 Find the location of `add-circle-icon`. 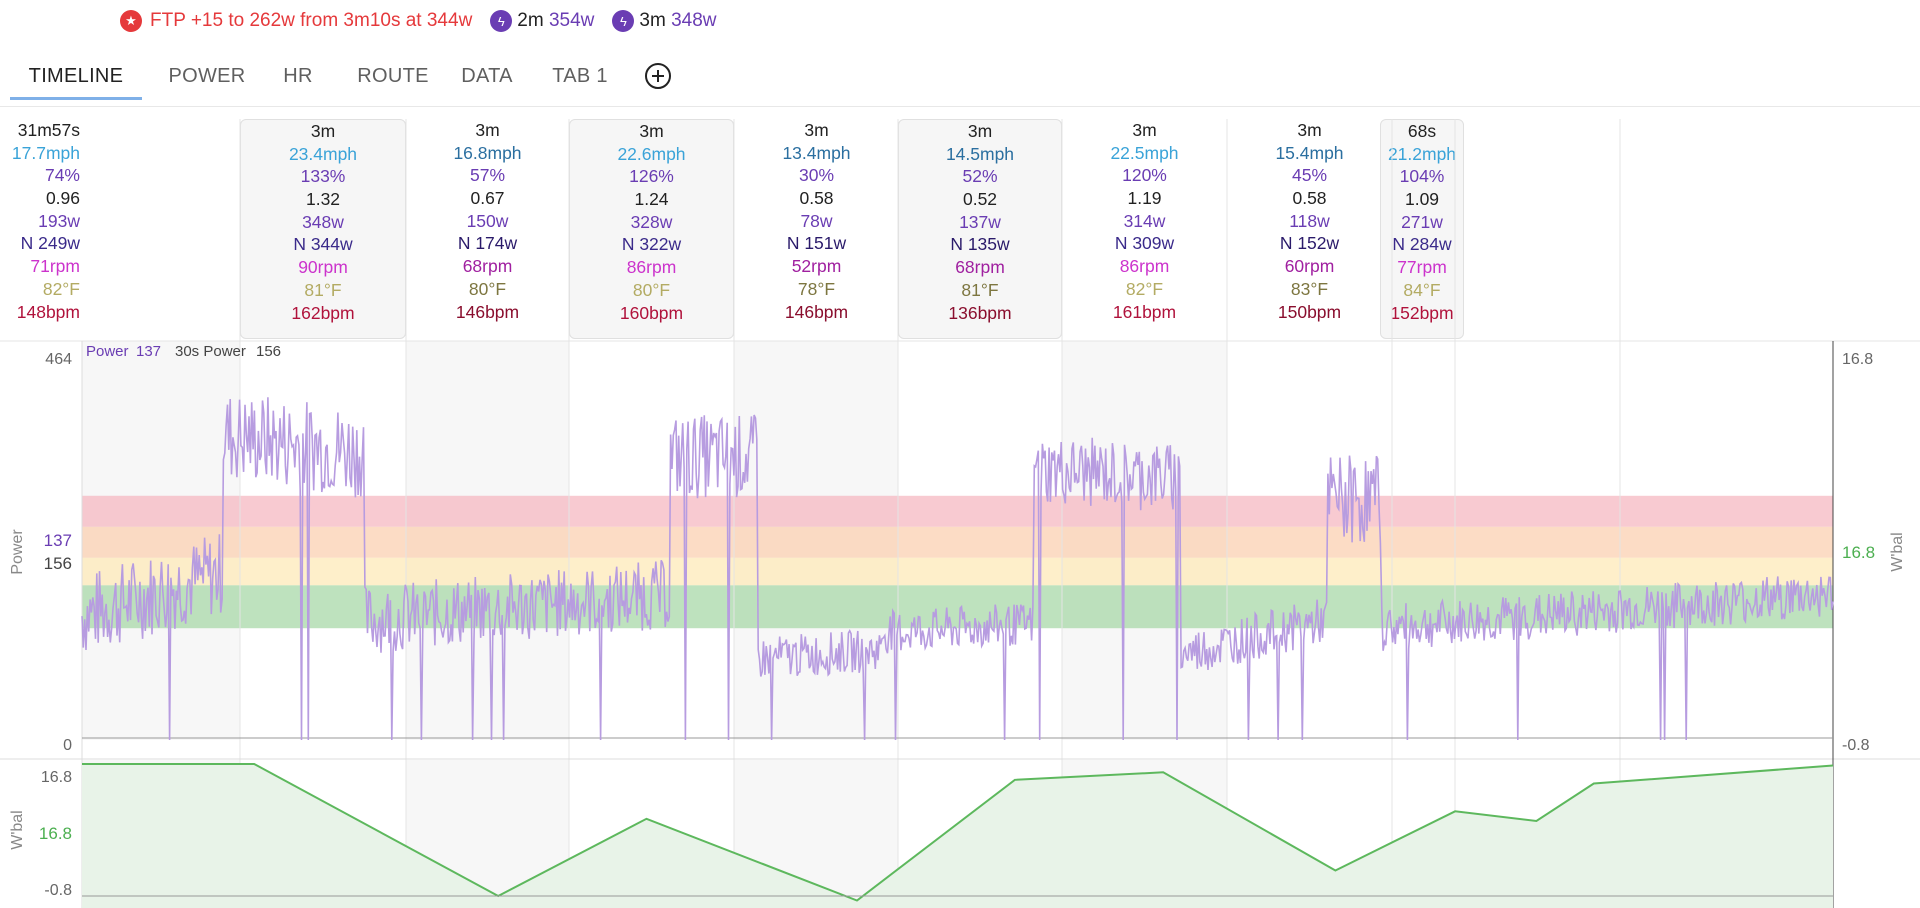

add-circle-icon is located at coordinates (658, 76).